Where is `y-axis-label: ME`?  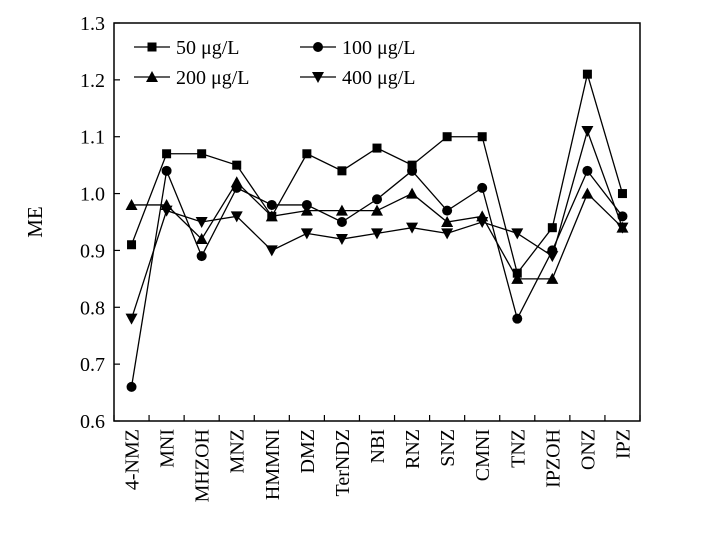
y-axis-label: ME is located at coordinates (35, 222).